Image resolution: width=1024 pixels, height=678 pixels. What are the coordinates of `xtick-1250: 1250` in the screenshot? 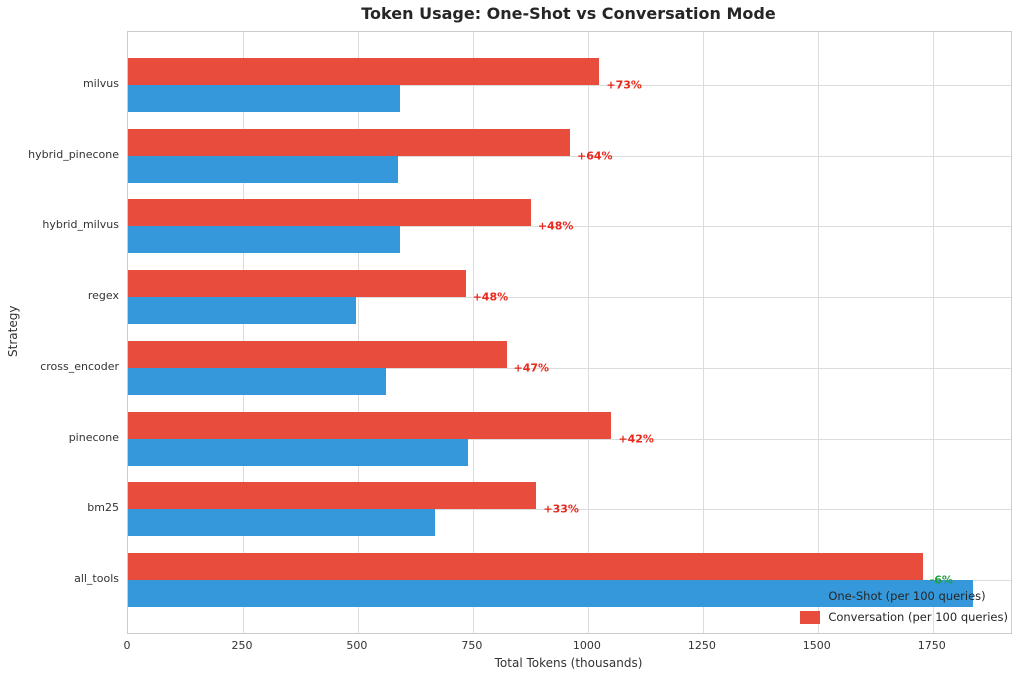 It's located at (701, 645).